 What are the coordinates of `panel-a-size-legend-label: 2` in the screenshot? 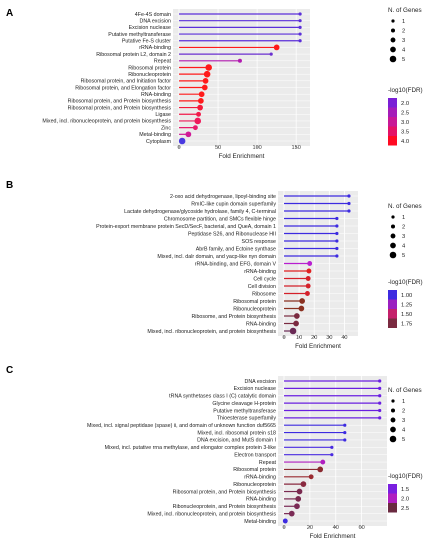 It's located at (403, 32).